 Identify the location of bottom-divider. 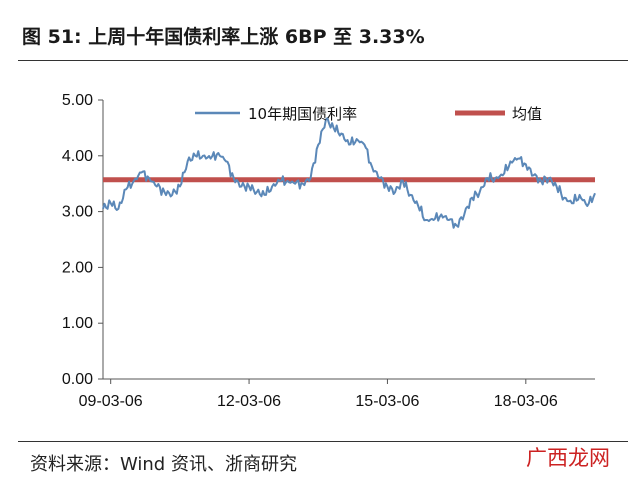
(323, 441).